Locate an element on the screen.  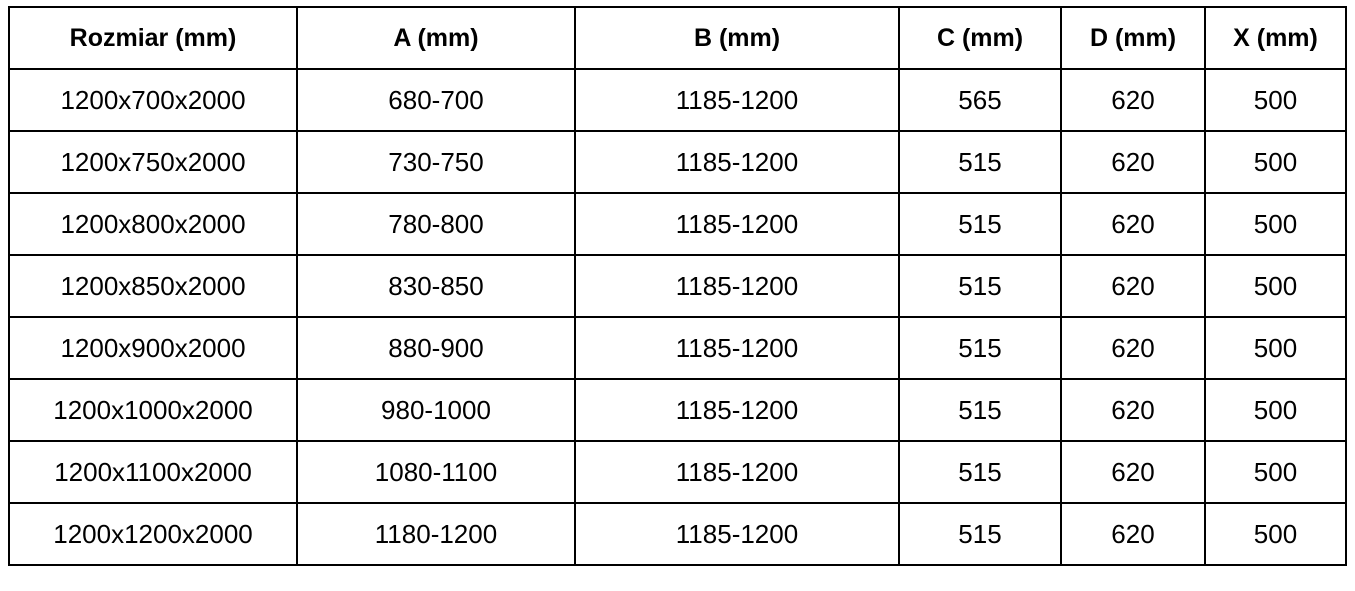
cell-a: 780-800 is located at coordinates (436, 224).